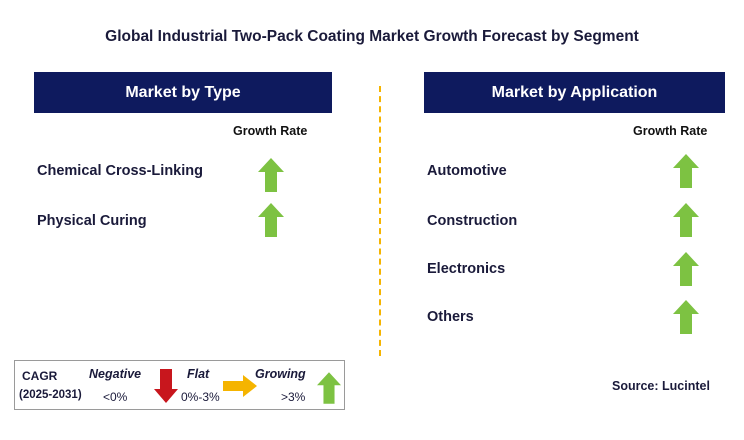 This screenshot has width=744, height=440. What do you see at coordinates (50, 395) in the screenshot?
I see `legend-period: (2025-2031)` at bounding box center [50, 395].